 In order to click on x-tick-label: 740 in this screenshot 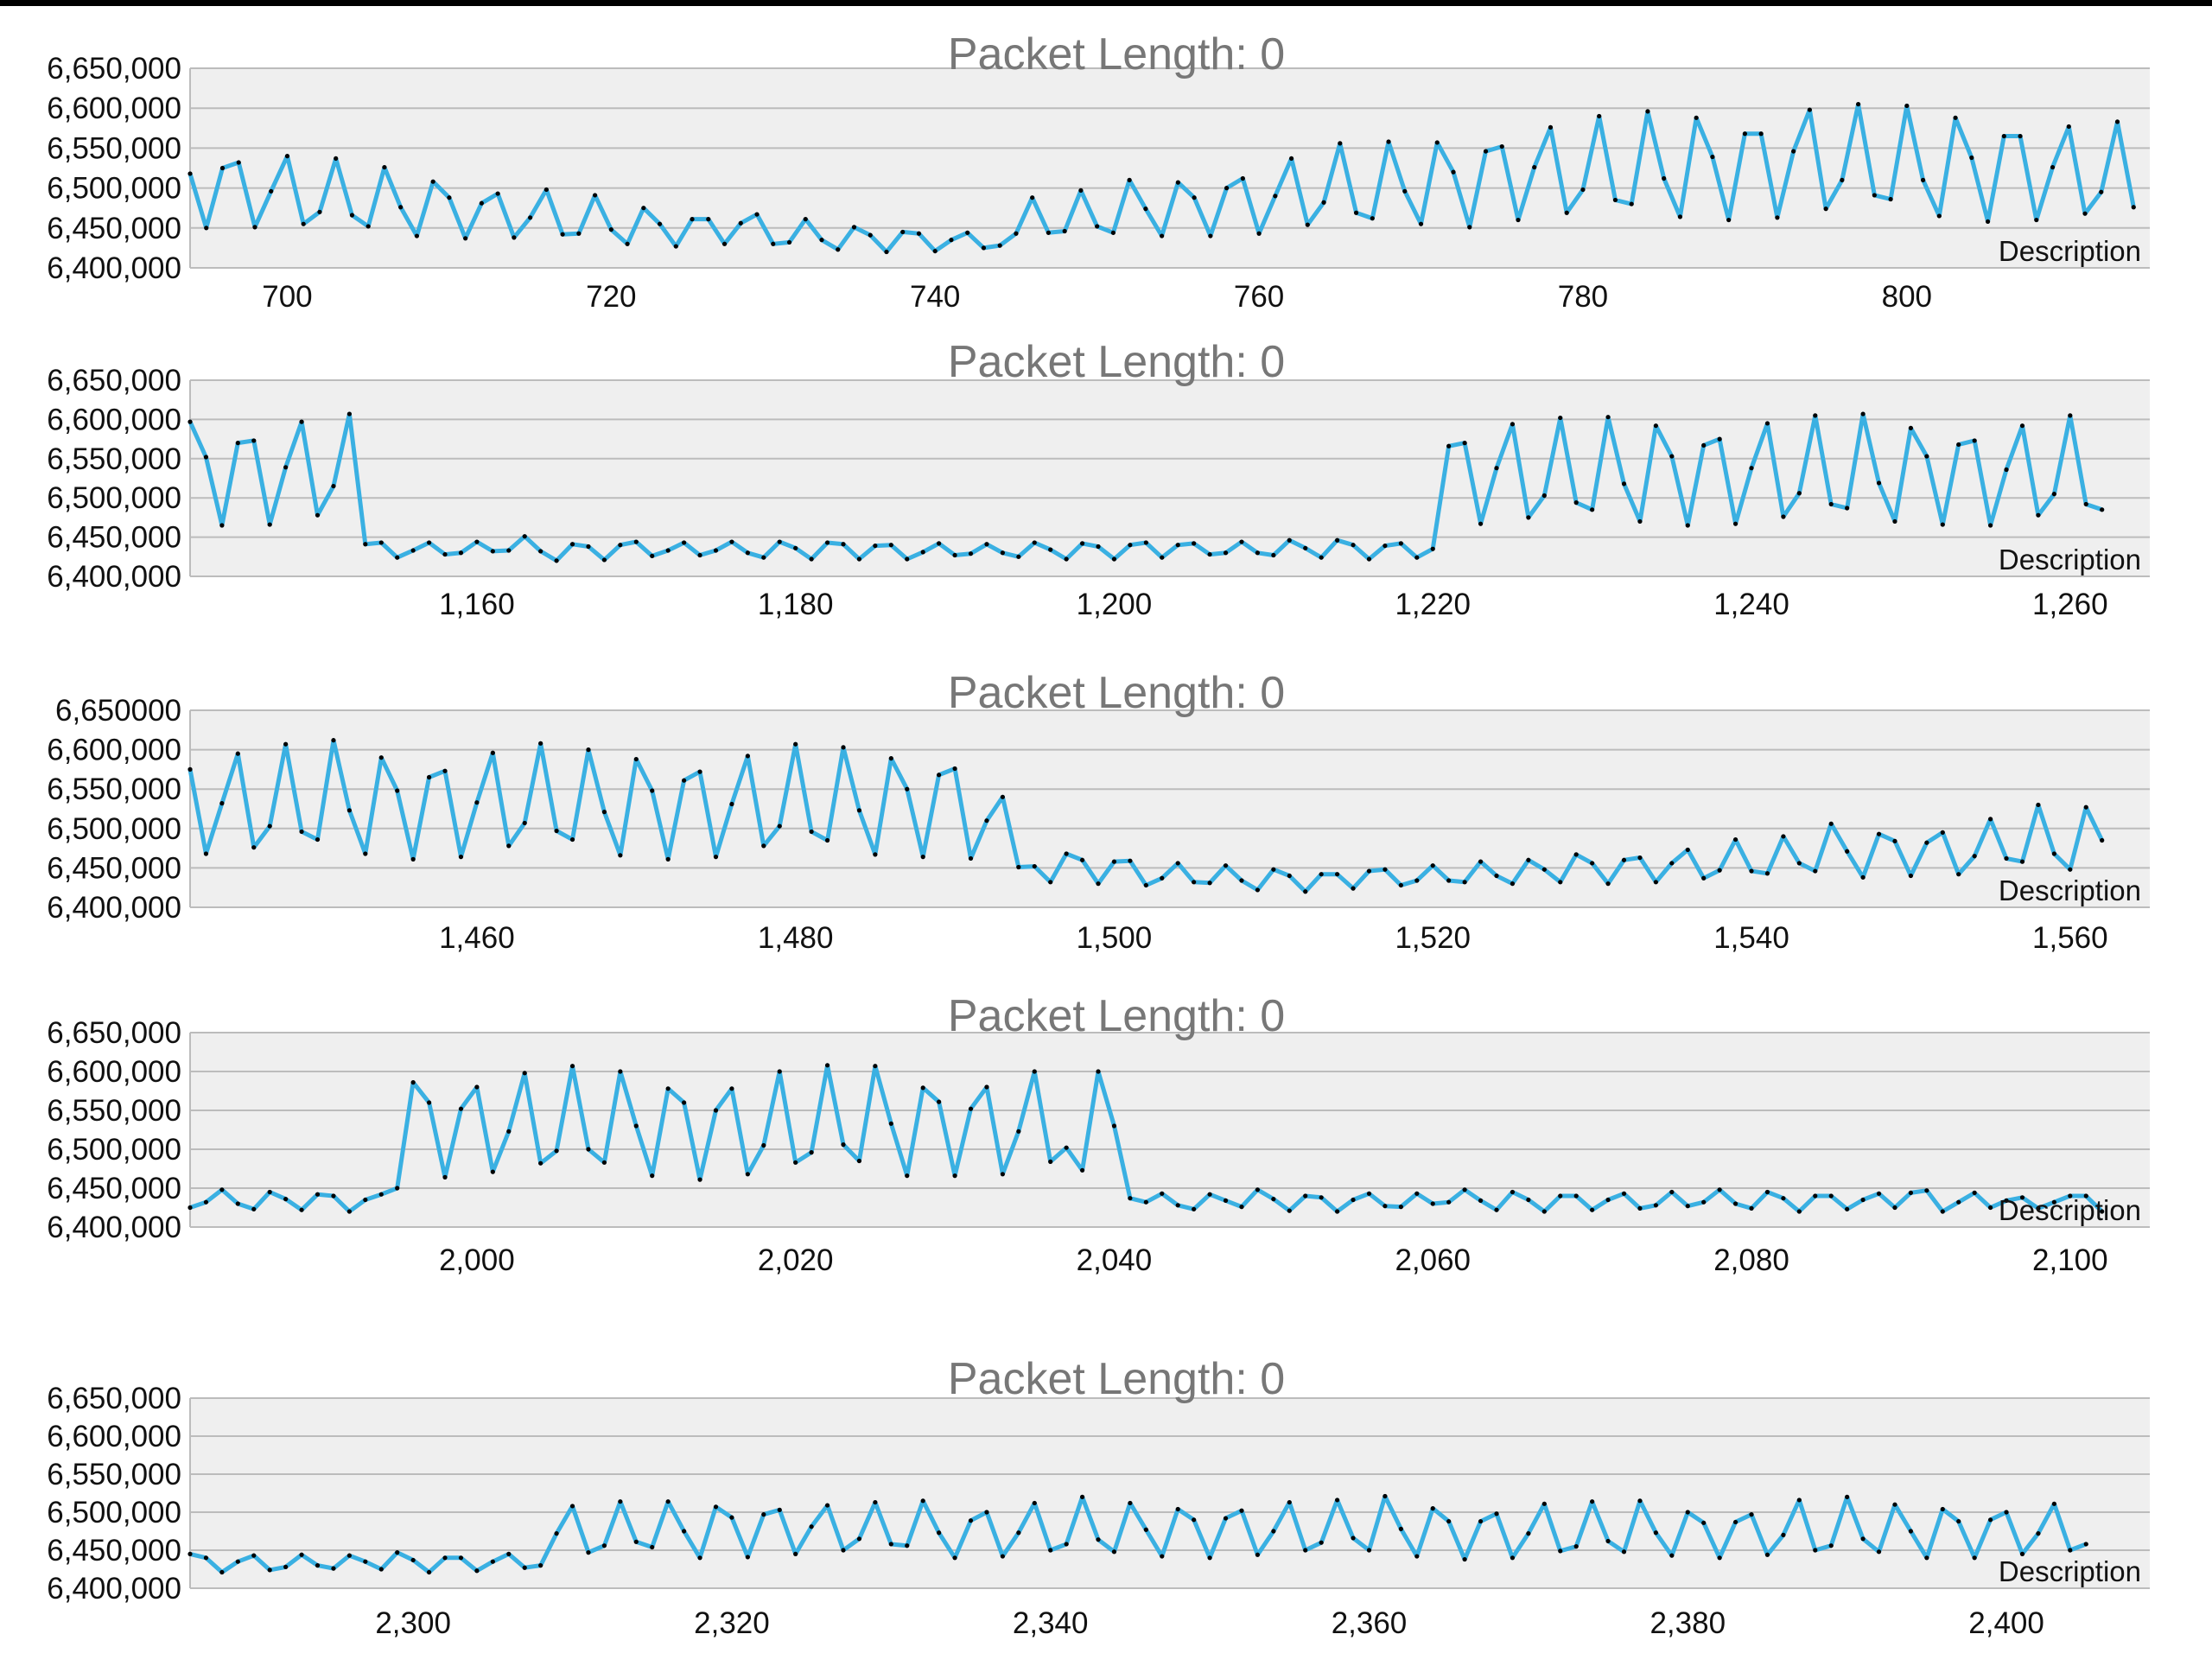, I will do `click(935, 297)`.